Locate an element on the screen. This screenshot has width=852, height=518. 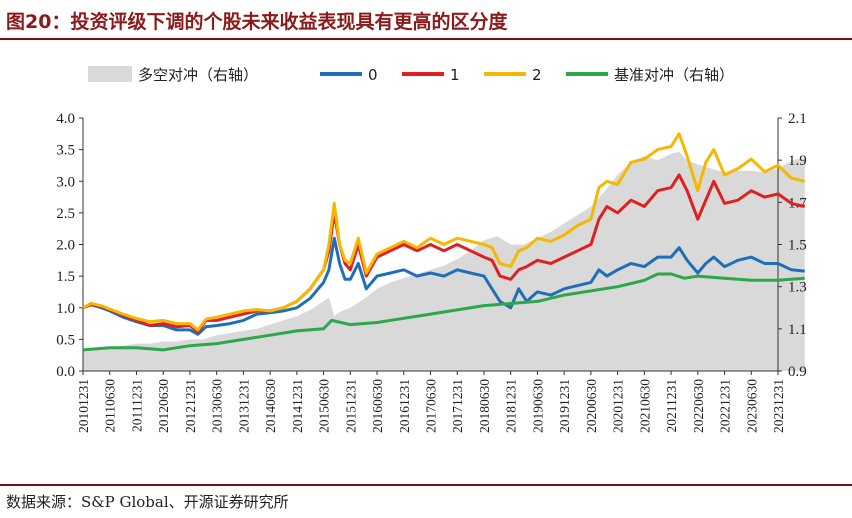
x-tick-label: 20201231 is located at coordinates (618, 406).